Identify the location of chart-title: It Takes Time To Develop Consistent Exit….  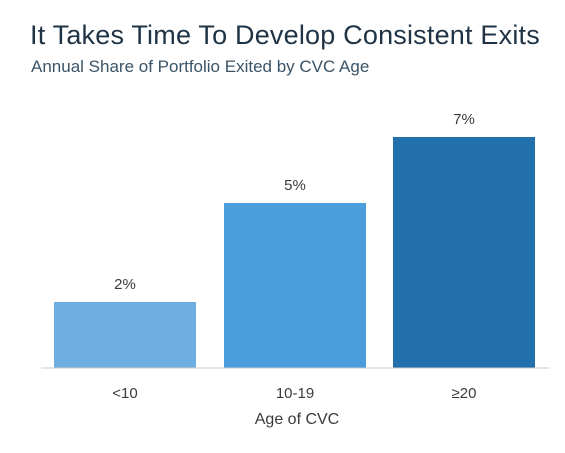
(285, 35).